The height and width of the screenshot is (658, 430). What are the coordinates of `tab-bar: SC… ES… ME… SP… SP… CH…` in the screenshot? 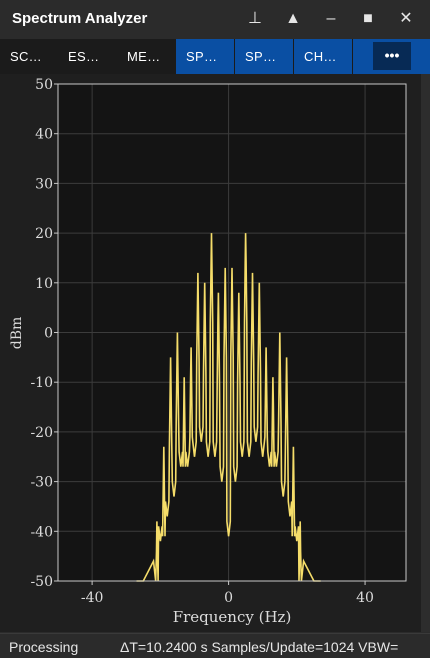 It's located at (215, 56).